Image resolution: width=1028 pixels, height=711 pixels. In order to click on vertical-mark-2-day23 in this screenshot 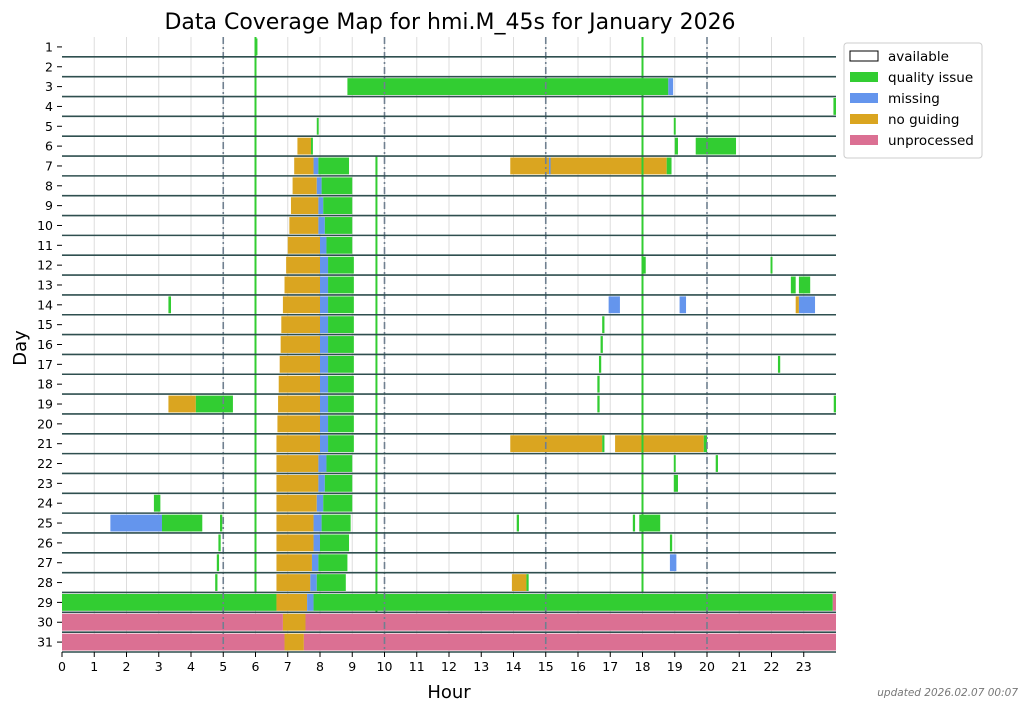, I will do `click(376, 483)`.